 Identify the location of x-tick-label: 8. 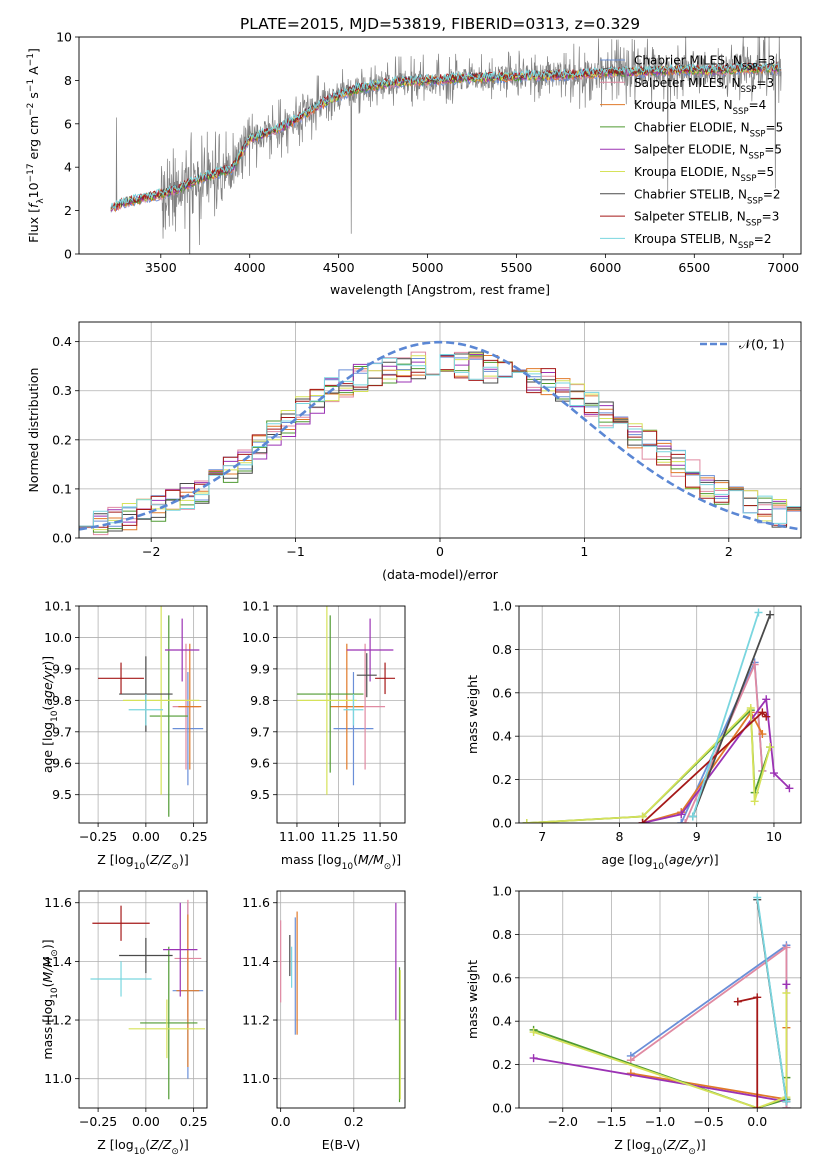
(619, 836).